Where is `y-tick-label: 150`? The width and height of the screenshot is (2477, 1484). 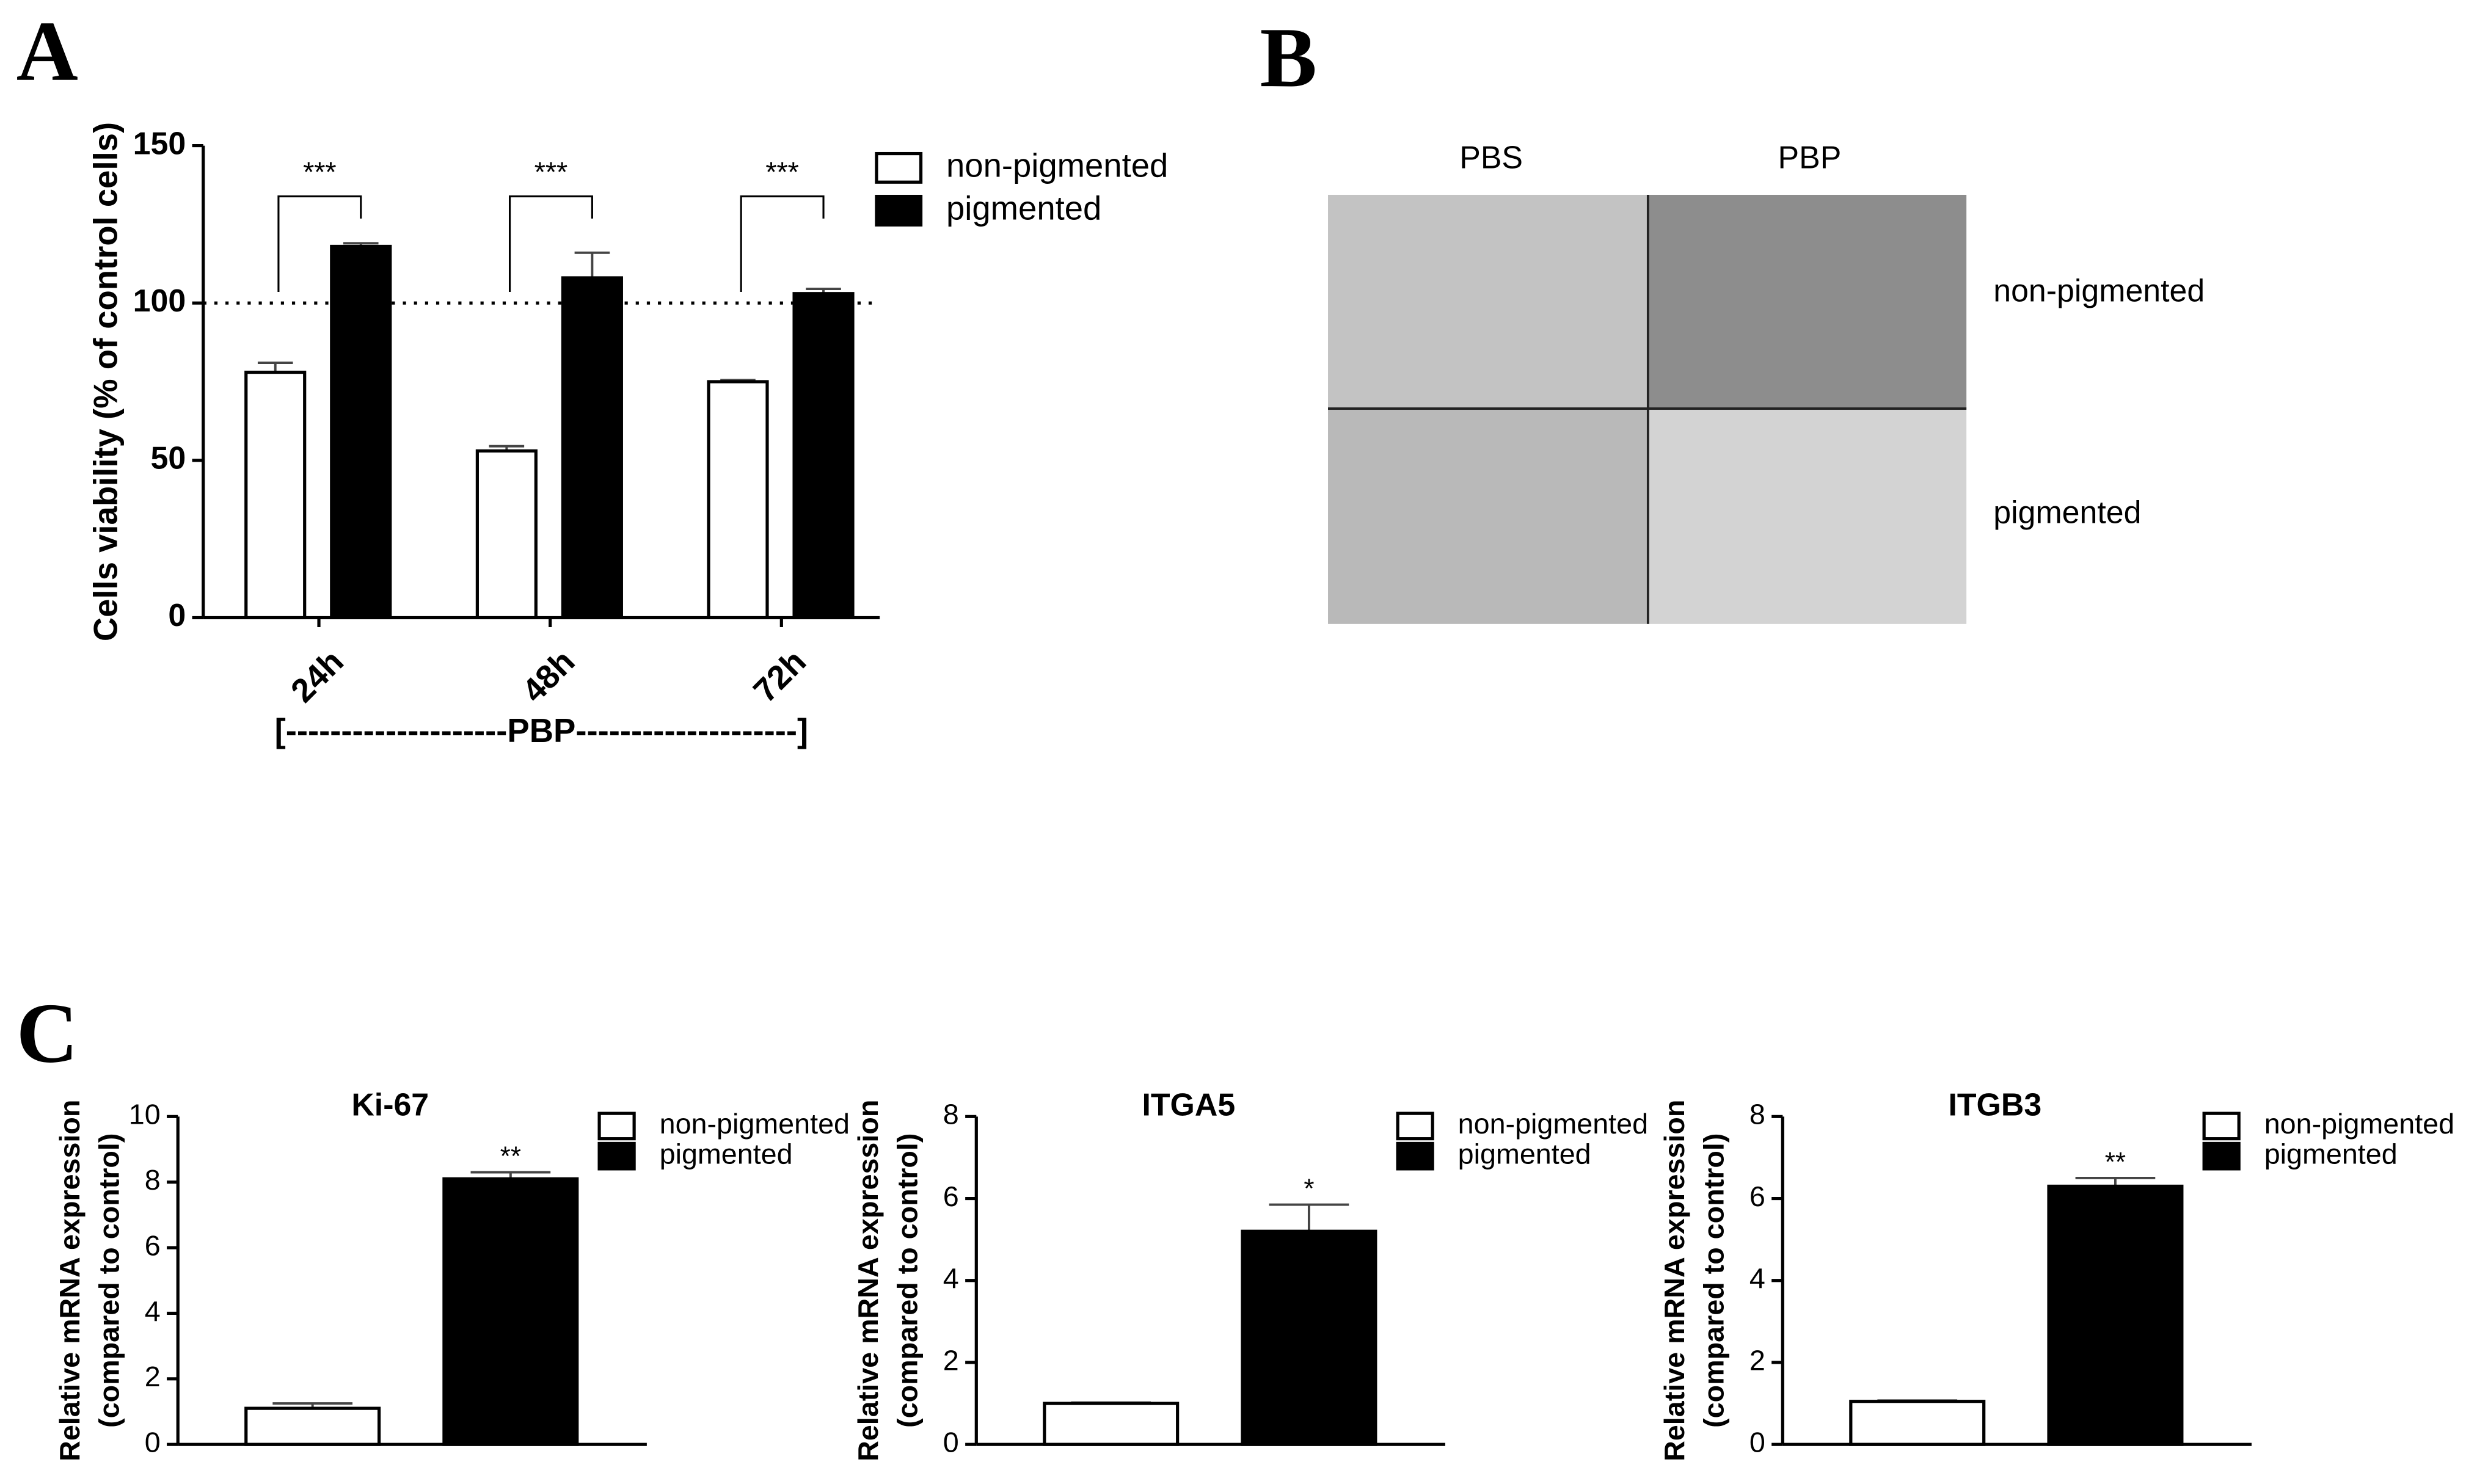
y-tick-label: 150 is located at coordinates (159, 143).